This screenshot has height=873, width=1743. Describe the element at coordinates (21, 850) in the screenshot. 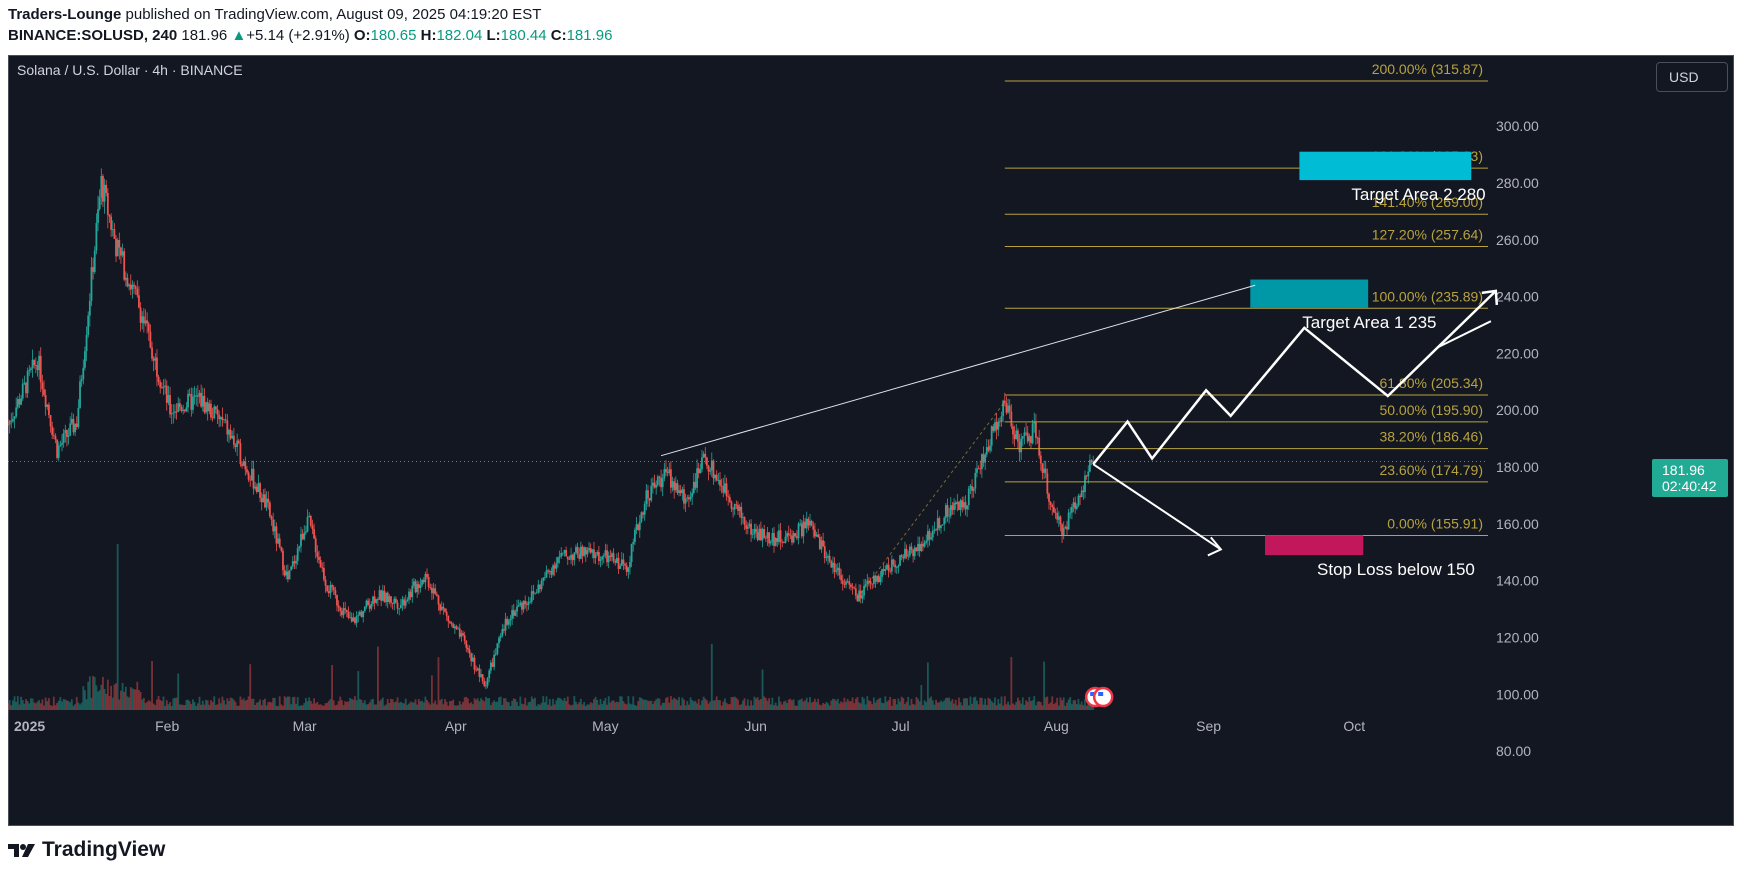

I see `tradingview-icon` at that location.